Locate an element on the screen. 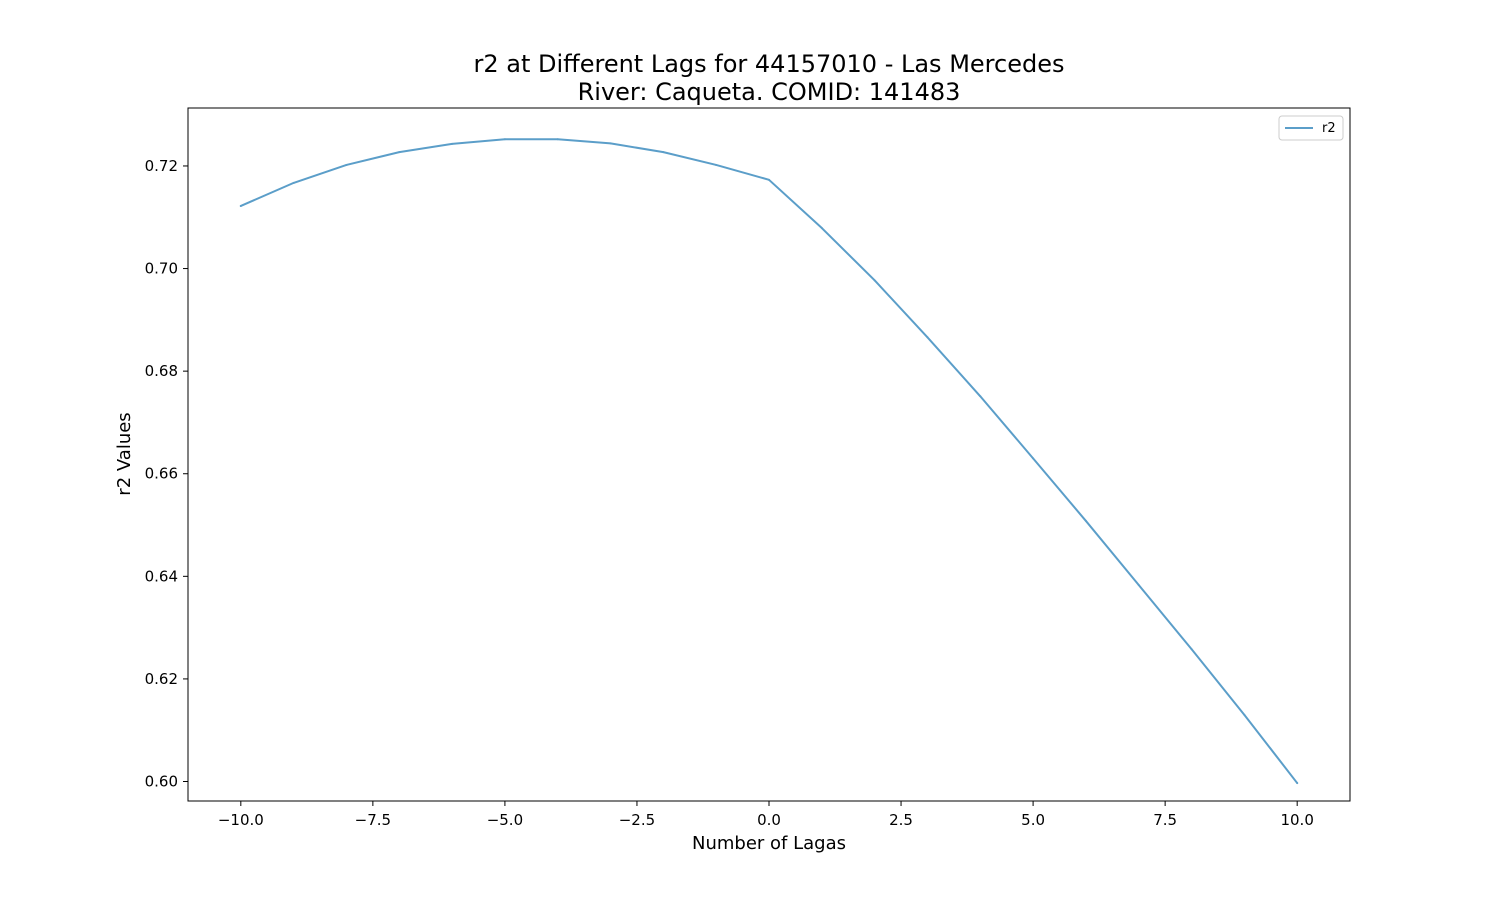  x-tick-label: −2.5 is located at coordinates (637, 820).